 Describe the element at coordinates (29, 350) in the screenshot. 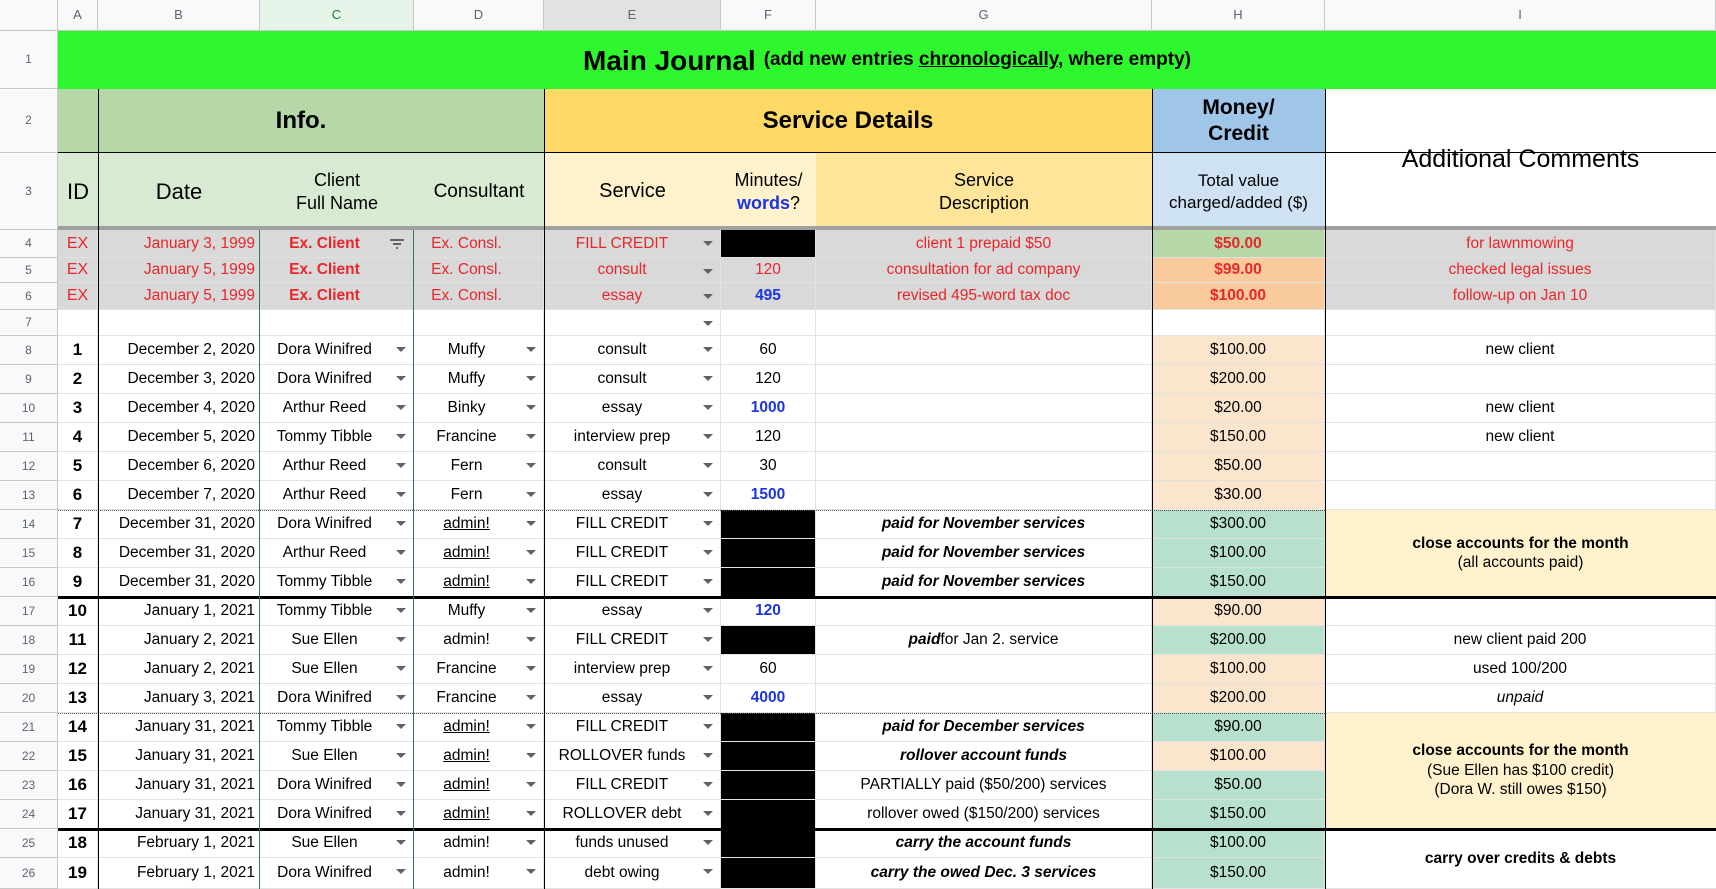

I see `row-header-8: 8` at that location.